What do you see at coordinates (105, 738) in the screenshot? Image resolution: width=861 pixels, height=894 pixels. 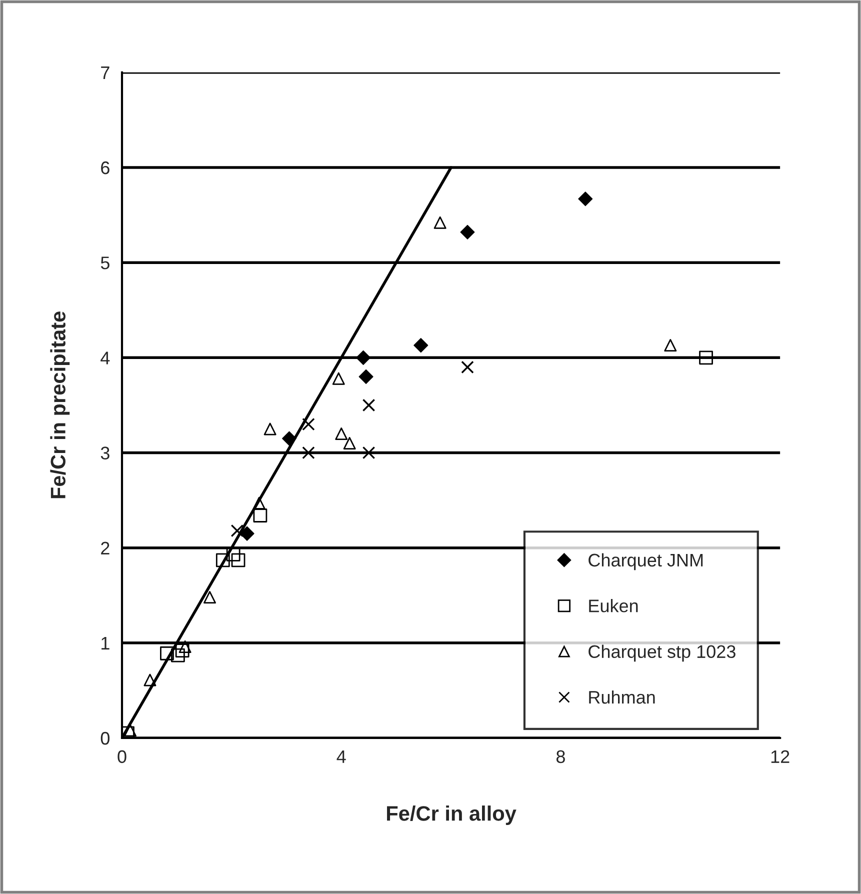 I see `y-tick-label: 0` at bounding box center [105, 738].